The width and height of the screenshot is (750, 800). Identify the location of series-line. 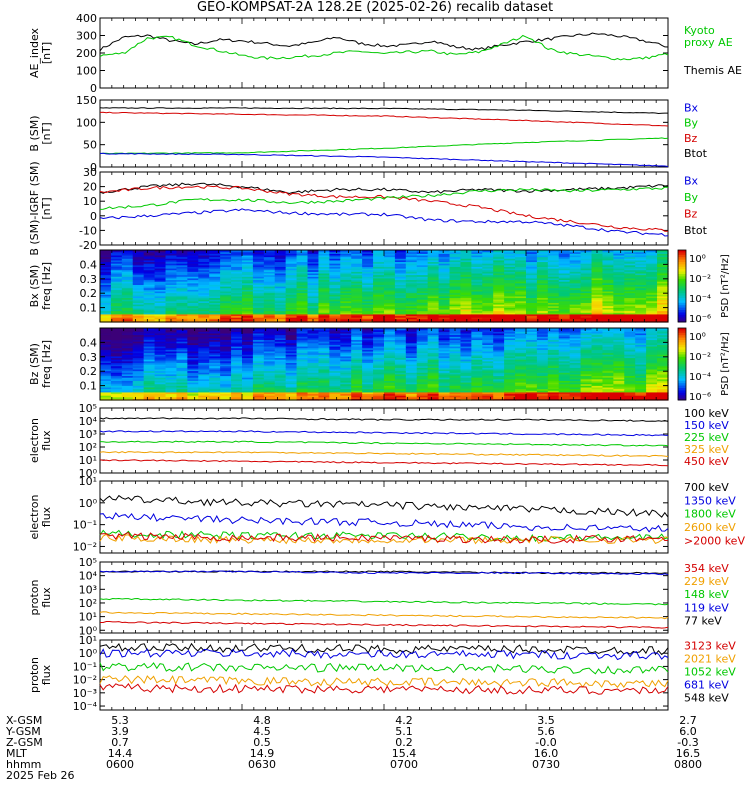
(383, 208).